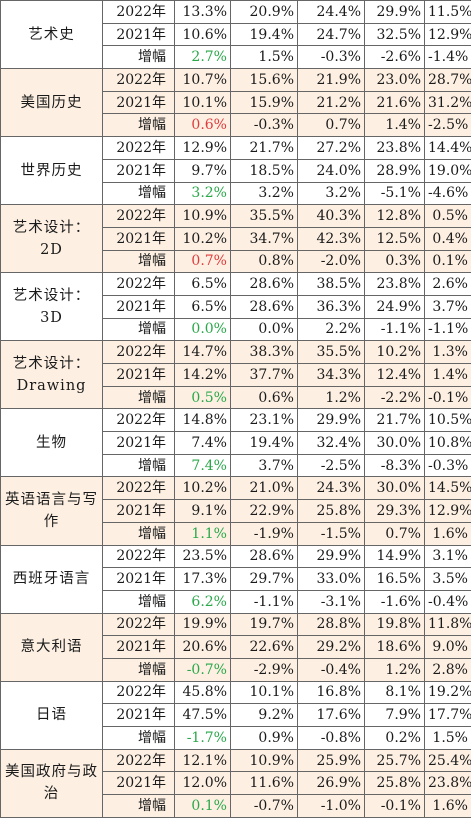 Image resolution: width=471 pixels, height=832 pixels. I want to click on value-cell: -1.0%, so click(331, 806).